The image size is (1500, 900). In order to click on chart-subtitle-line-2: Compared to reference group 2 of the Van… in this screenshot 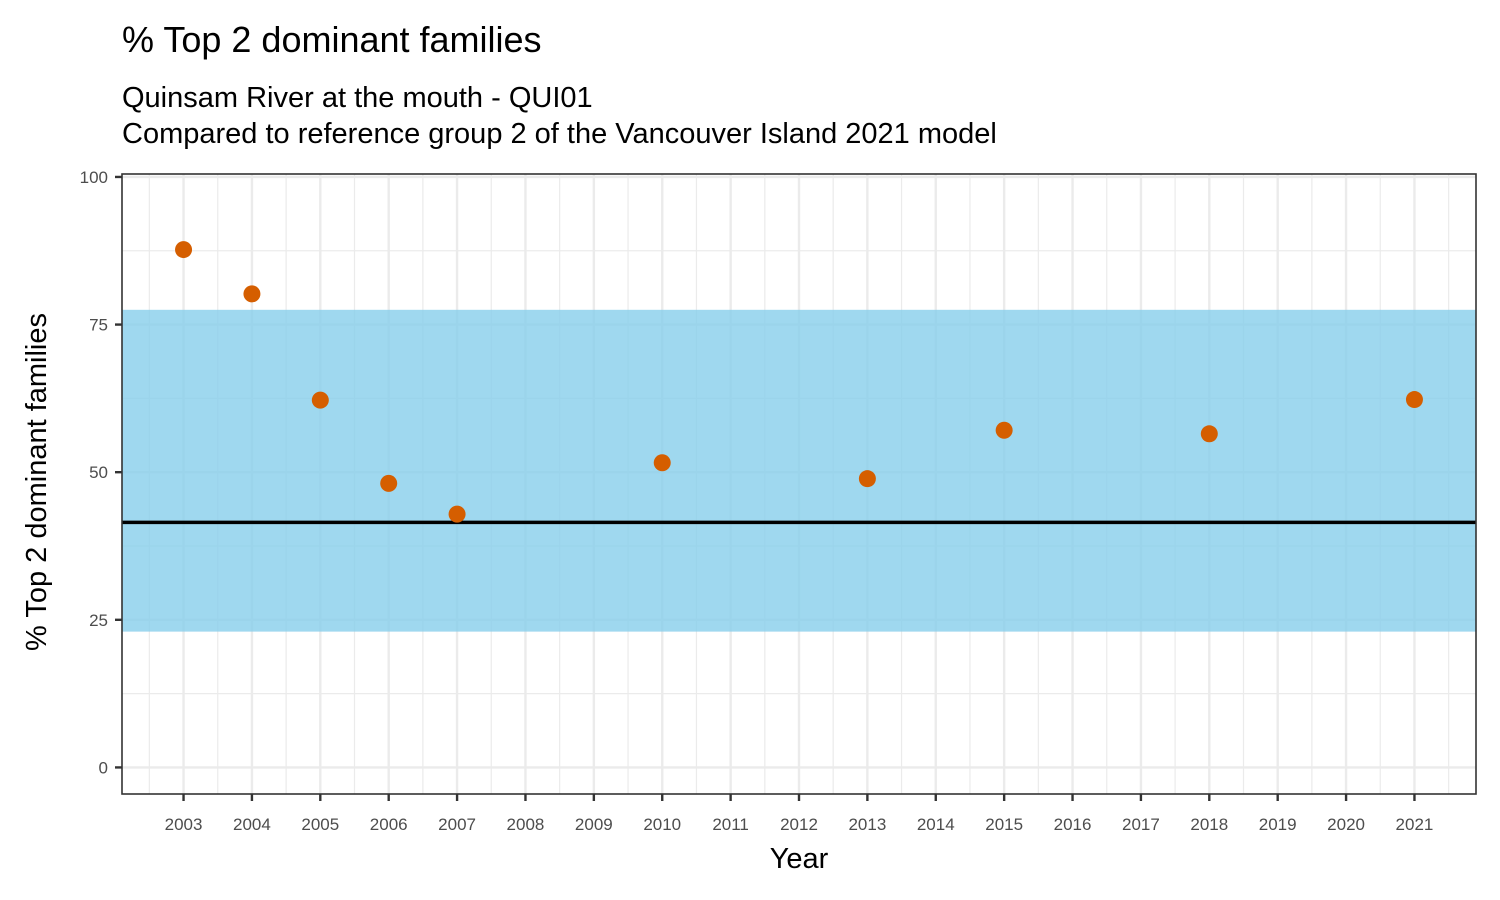, I will do `click(559, 134)`.